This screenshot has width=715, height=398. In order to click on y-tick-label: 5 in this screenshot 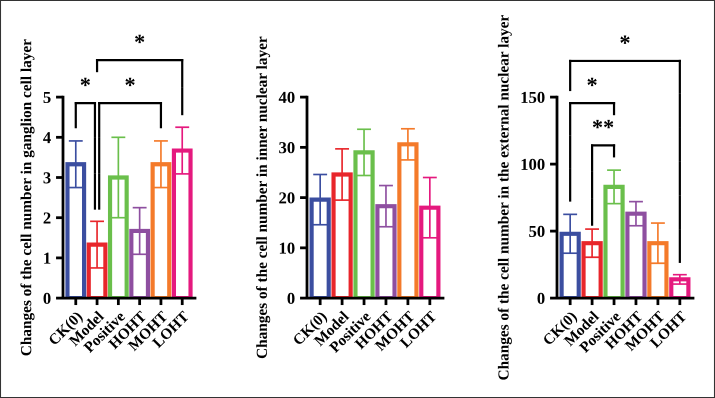, I will do `click(47, 98)`.